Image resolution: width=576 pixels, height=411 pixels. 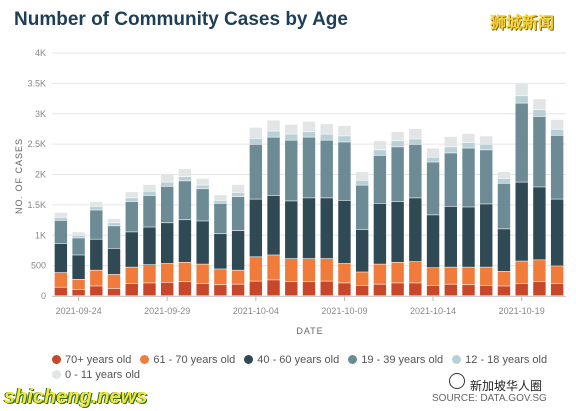 I want to click on legend-label: 19 - 39 years old, so click(x=402, y=360).